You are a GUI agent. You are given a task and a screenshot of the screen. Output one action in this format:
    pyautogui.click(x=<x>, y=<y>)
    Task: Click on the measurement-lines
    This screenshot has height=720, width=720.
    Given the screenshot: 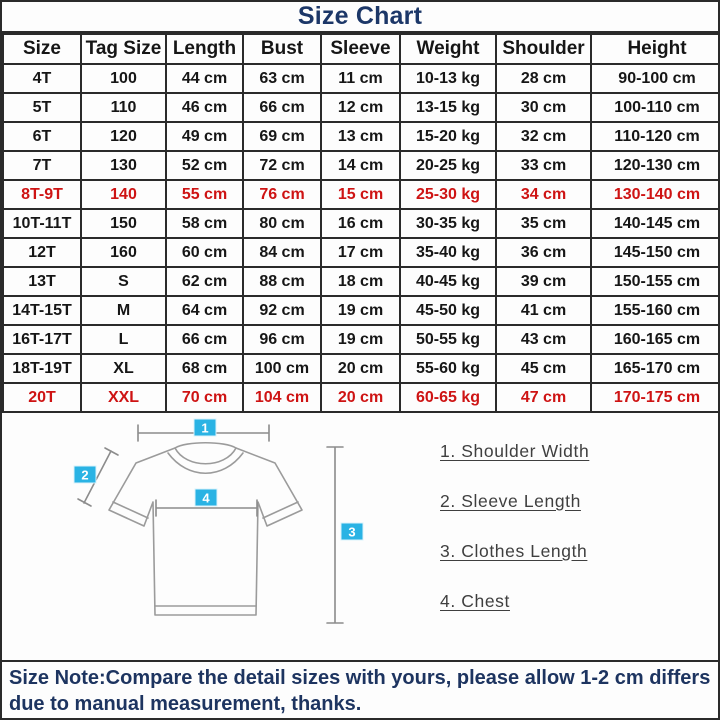 What is the action you would take?
    pyautogui.click(x=210, y=524)
    